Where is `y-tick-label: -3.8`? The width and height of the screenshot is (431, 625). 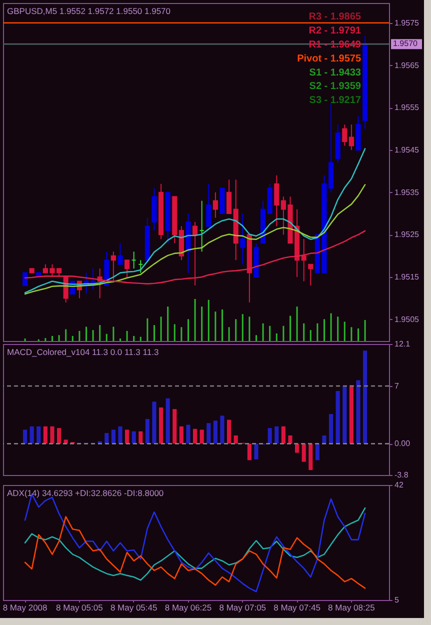
y-tick-label: -3.8 is located at coordinates (401, 475).